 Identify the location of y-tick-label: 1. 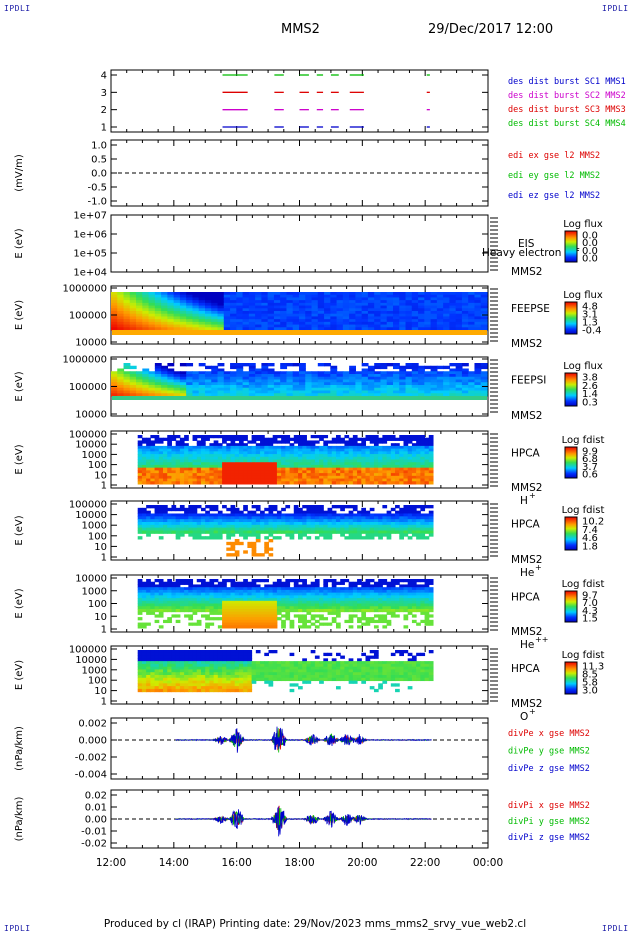
(104, 486).